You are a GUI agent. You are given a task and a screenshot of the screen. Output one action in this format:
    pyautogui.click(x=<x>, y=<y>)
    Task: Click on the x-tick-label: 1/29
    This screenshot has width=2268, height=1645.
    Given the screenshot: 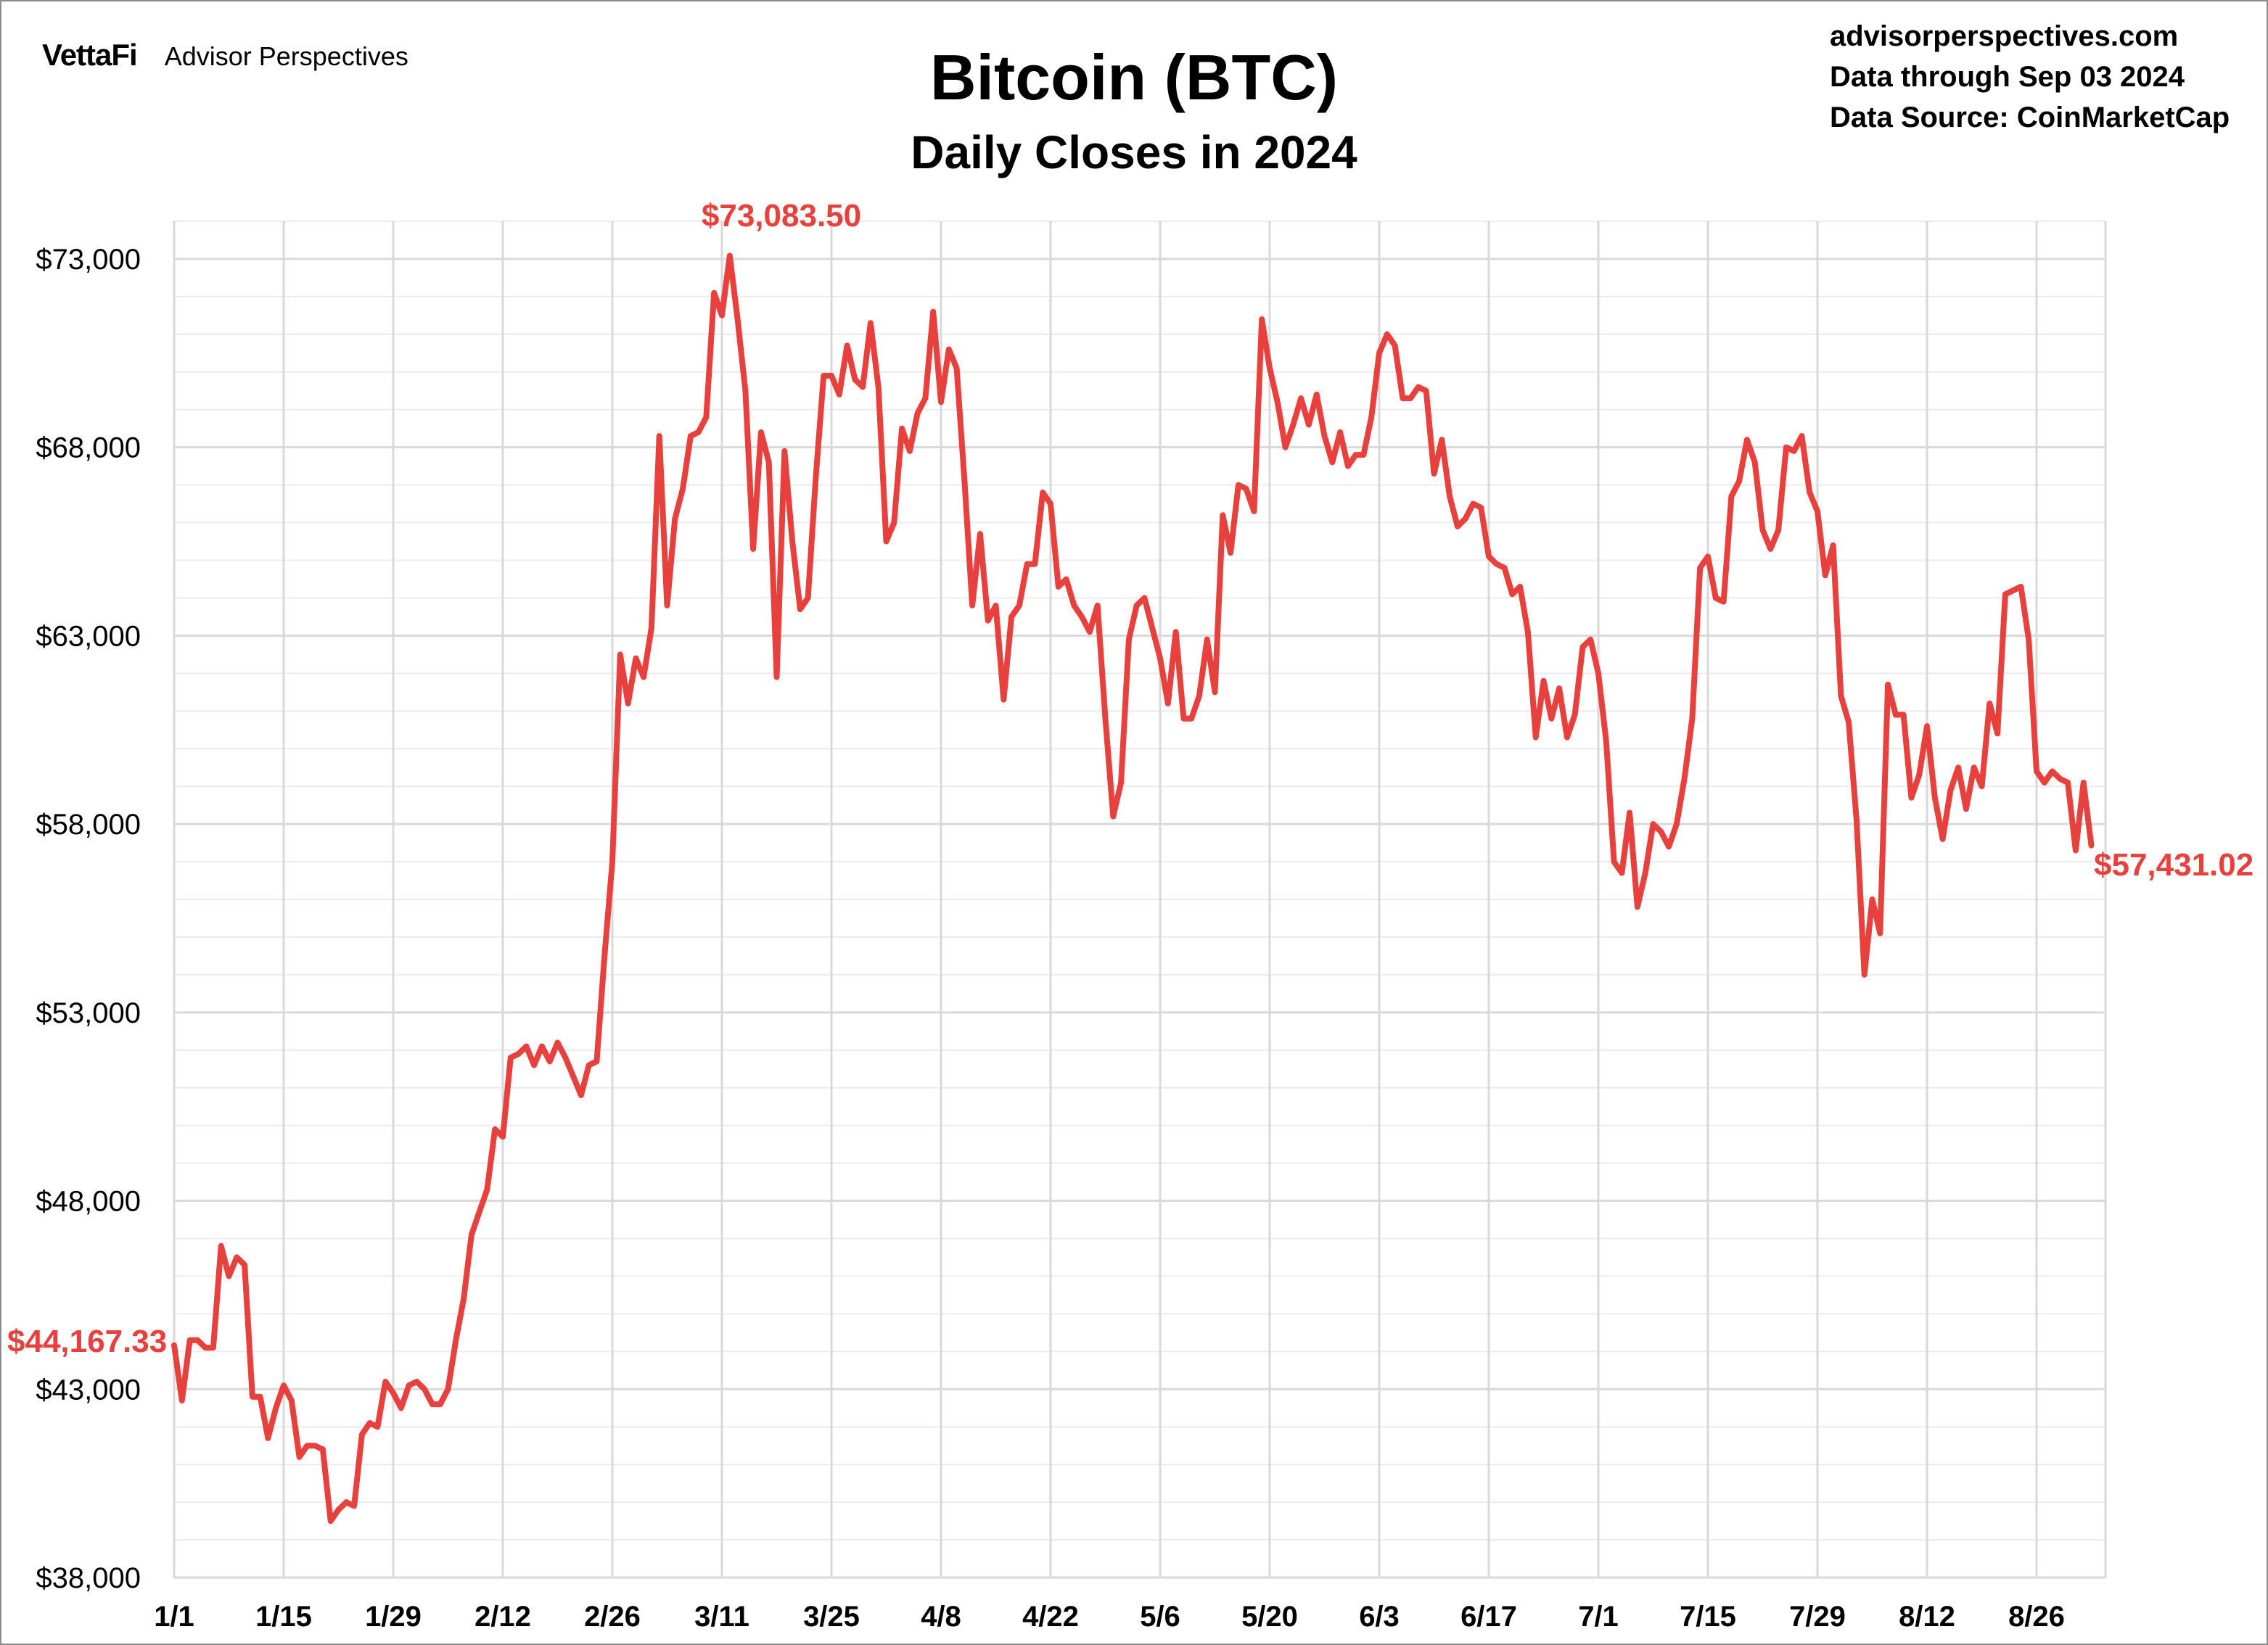 What is the action you would take?
    pyautogui.click(x=394, y=1617)
    